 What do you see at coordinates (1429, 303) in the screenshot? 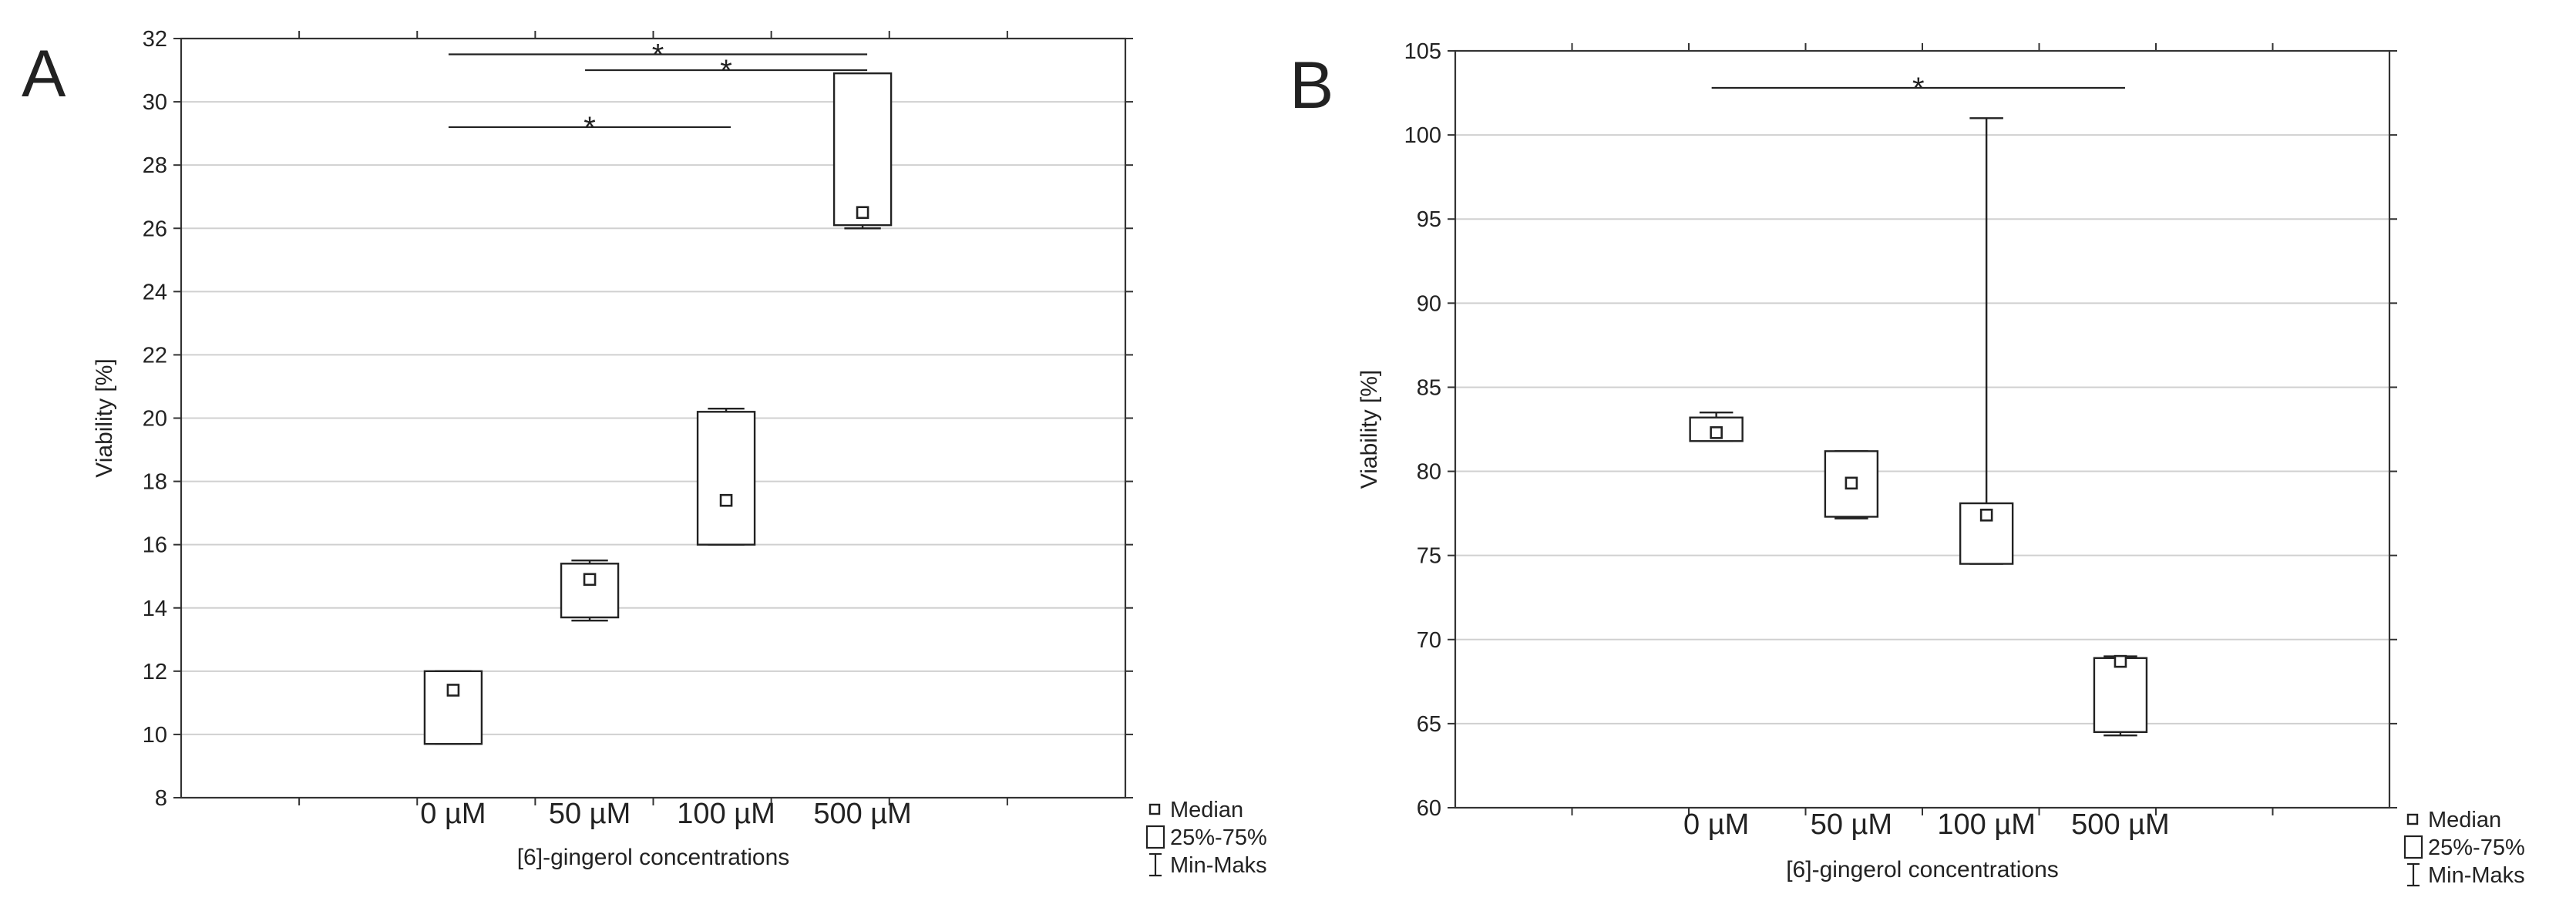
I see `y-tick-label: 90` at bounding box center [1429, 303].